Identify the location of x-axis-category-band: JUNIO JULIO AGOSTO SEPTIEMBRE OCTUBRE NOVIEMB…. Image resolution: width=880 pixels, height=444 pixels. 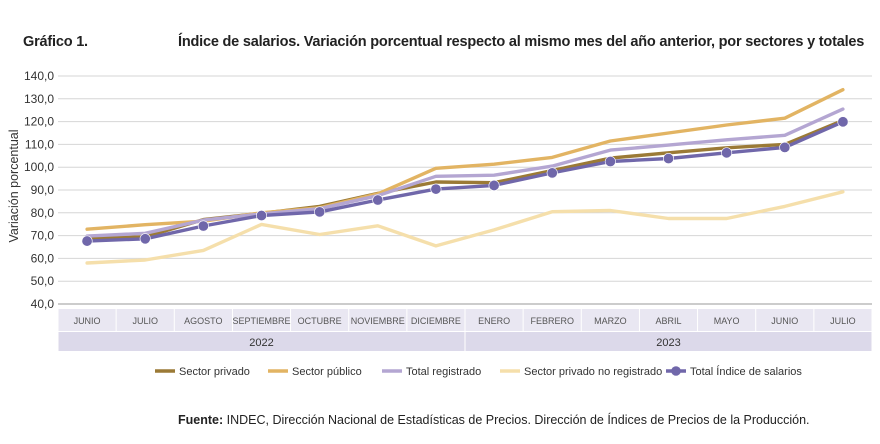
(465, 330).